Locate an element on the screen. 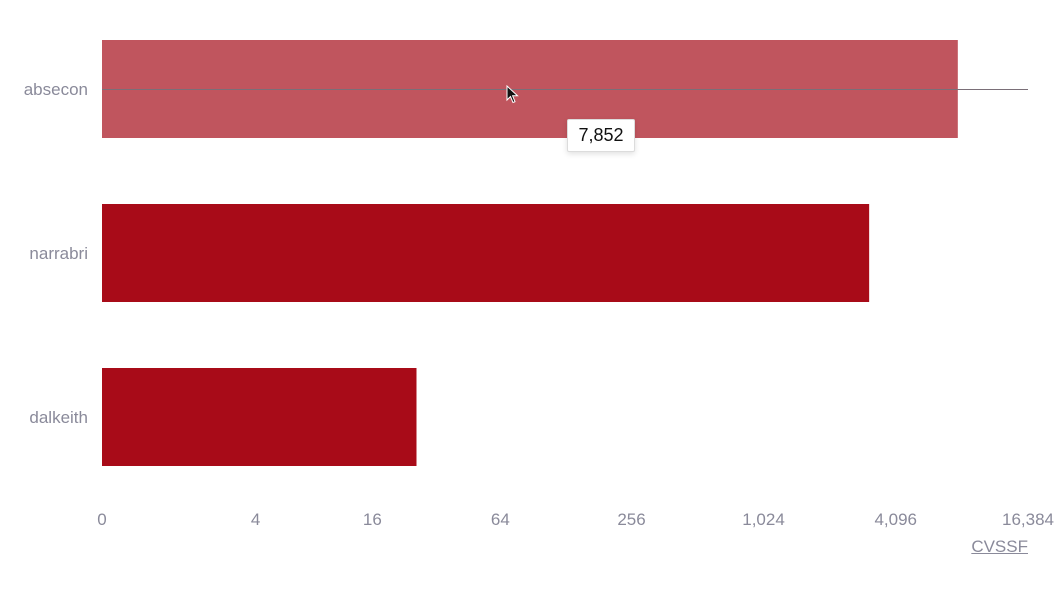 The height and width of the screenshot is (595, 1058). category-label-dalkeith: dalkeith is located at coordinates (58, 417).